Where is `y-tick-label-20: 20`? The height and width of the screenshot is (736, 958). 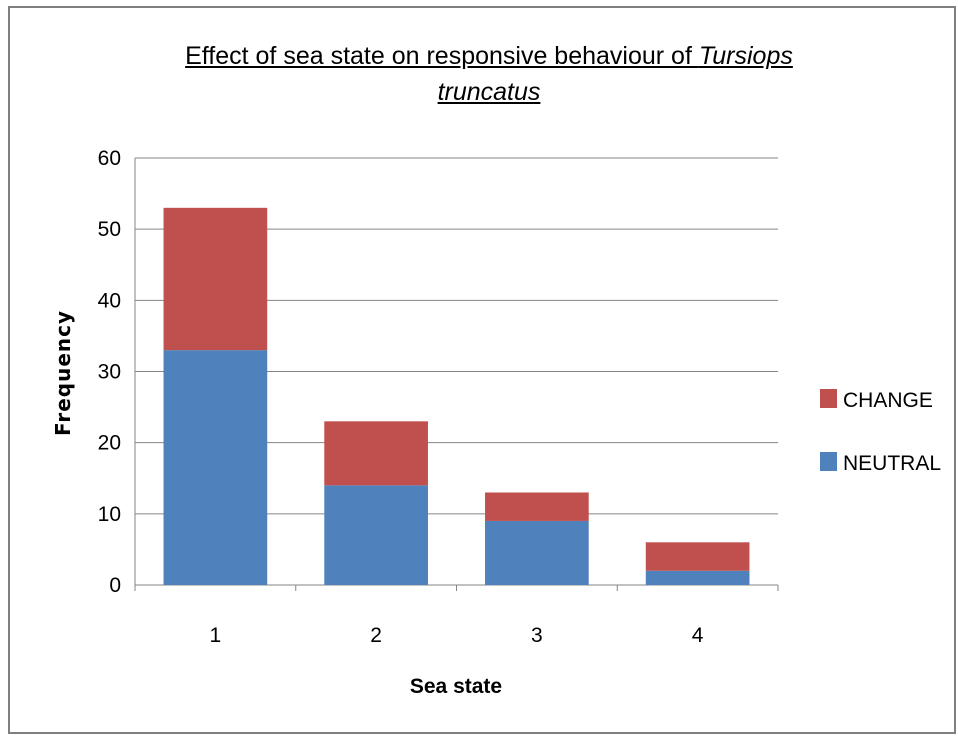 y-tick-label-20: 20 is located at coordinates (109, 443).